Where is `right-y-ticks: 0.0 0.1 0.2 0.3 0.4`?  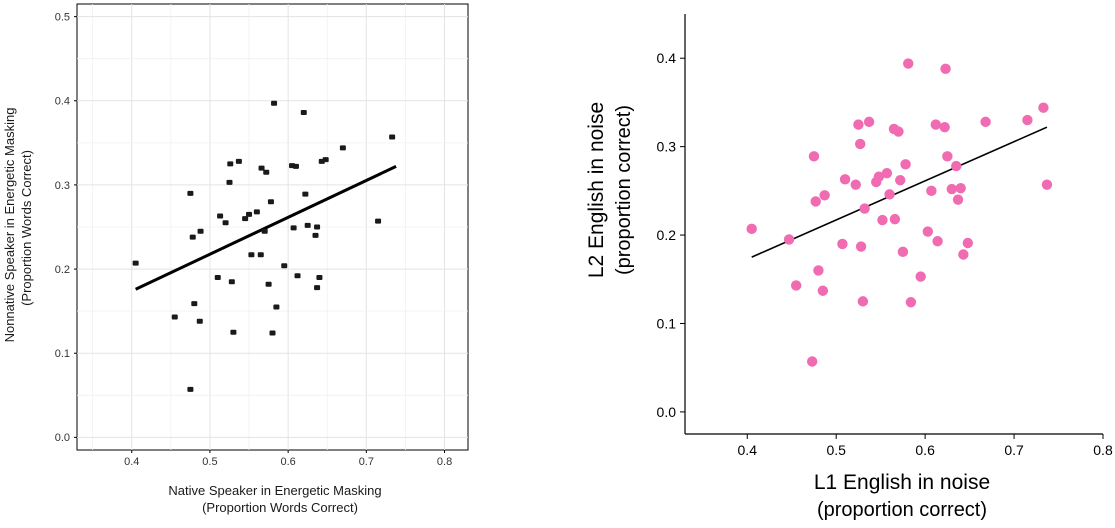
right-y-ticks: 0.0 0.1 0.2 0.3 0.4 is located at coordinates (671, 235).